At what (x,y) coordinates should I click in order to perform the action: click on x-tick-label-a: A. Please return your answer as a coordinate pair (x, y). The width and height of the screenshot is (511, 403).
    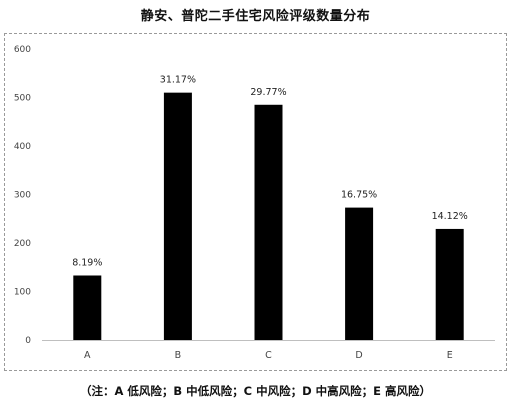
    Looking at the image, I should click on (87, 355).